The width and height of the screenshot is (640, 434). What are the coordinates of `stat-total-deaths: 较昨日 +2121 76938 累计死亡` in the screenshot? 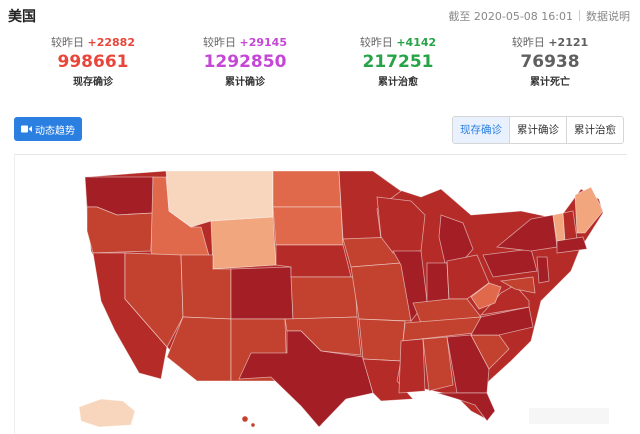 It's located at (550, 61).